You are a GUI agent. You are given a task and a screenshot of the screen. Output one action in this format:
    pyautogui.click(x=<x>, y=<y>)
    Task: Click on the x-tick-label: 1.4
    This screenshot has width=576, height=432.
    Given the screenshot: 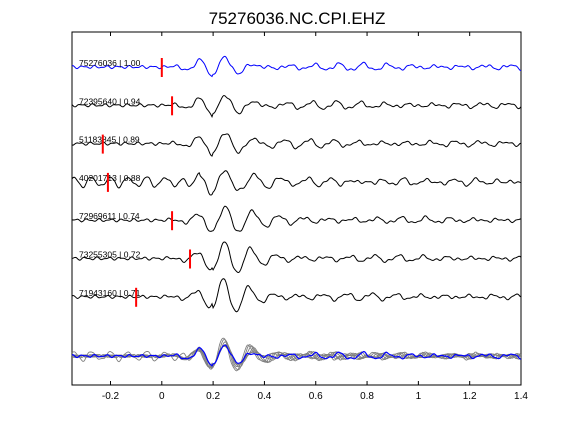 What is the action you would take?
    pyautogui.click(x=521, y=396)
    